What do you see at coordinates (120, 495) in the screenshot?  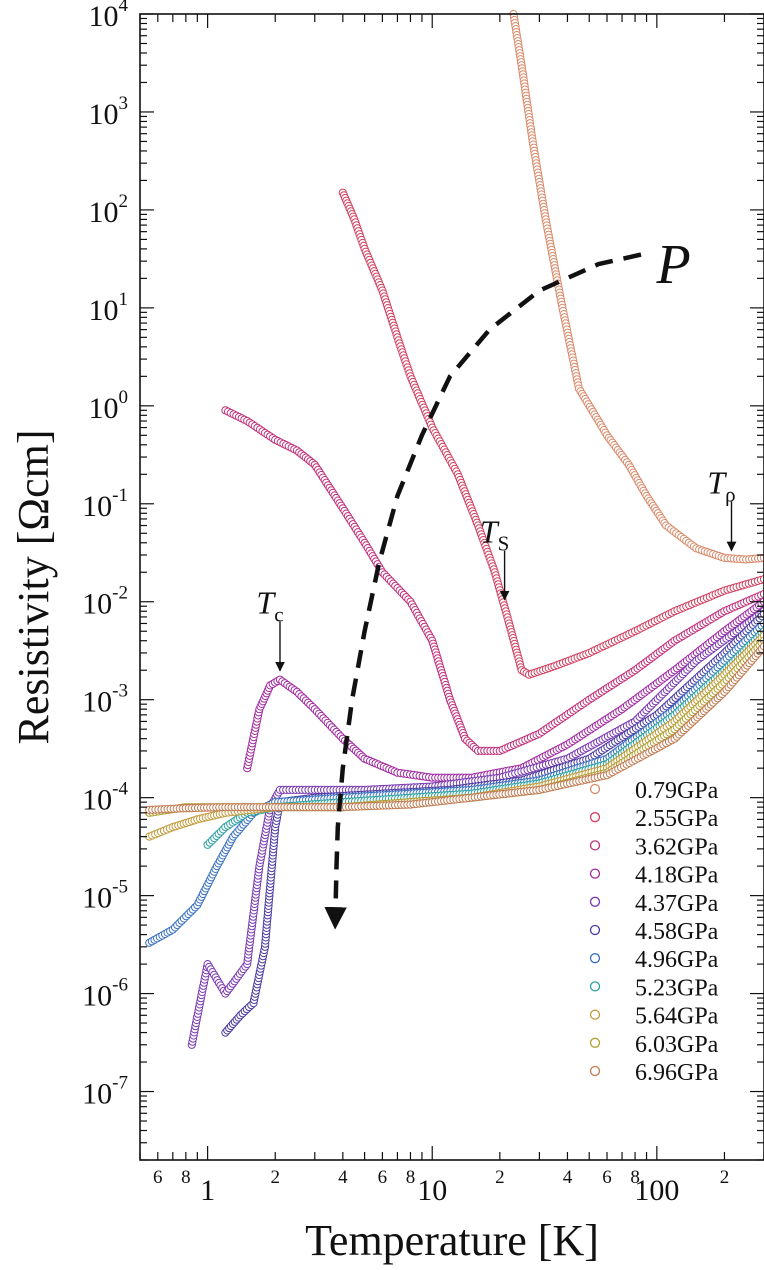 I see `y-tick-exponent: -1` at bounding box center [120, 495].